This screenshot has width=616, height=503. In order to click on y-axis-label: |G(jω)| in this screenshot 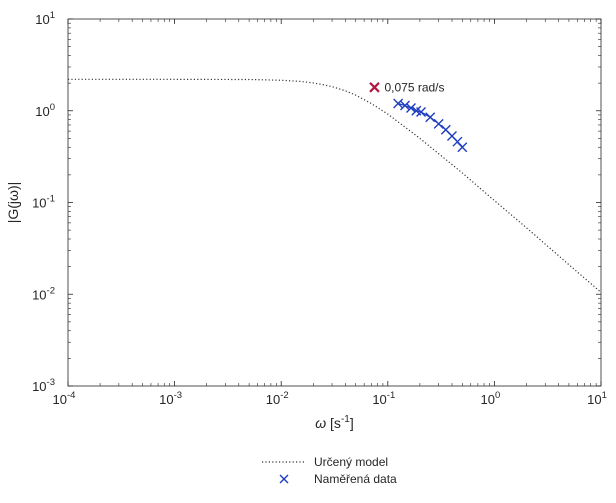, I will do `click(13, 203)`.